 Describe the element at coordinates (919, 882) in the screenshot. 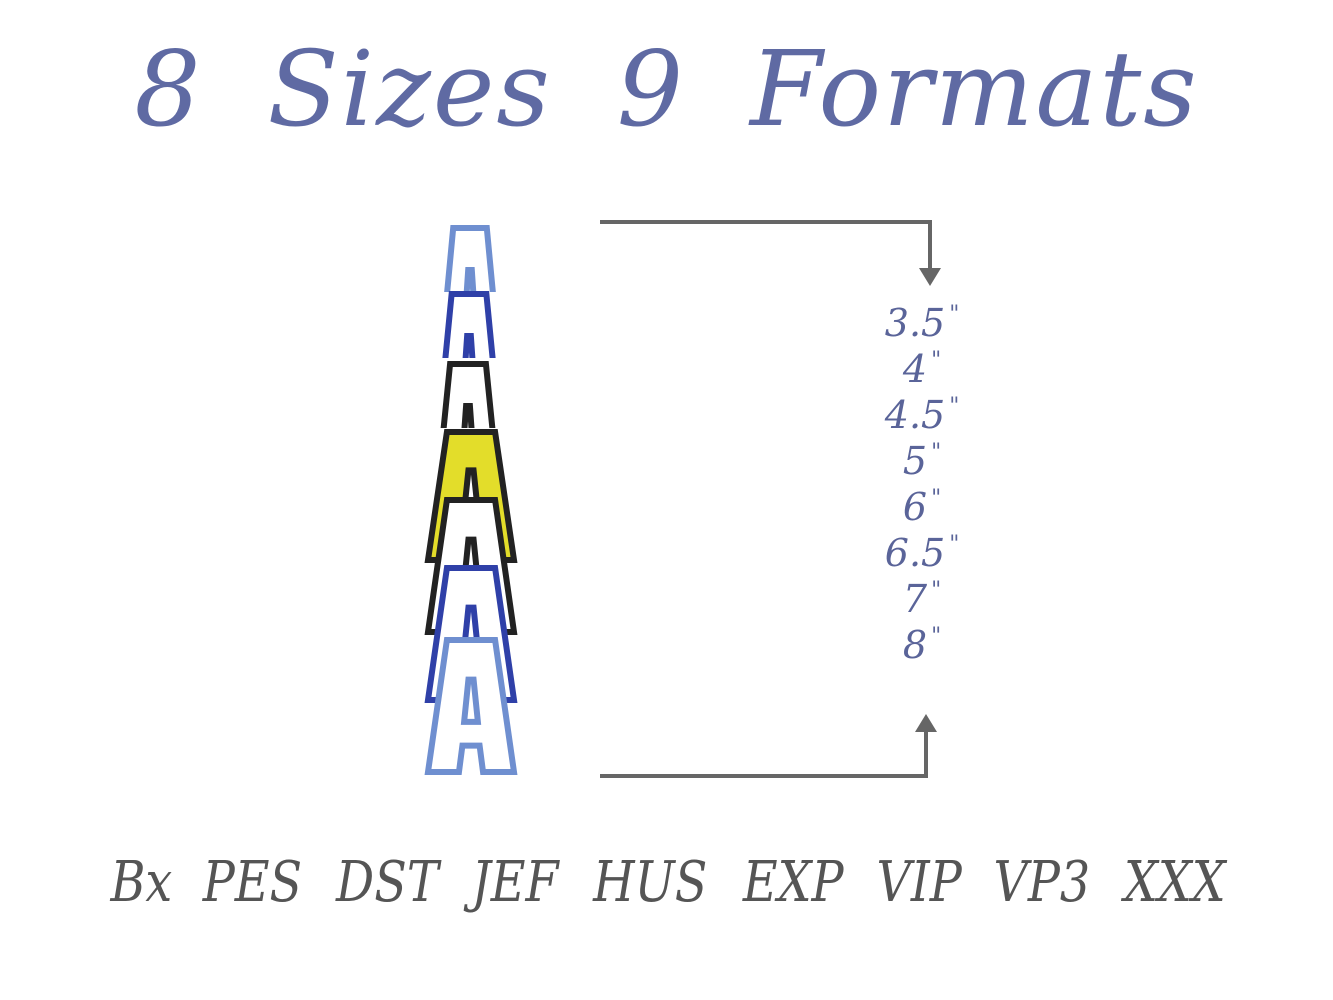

I see `format-label: VIP` at that location.